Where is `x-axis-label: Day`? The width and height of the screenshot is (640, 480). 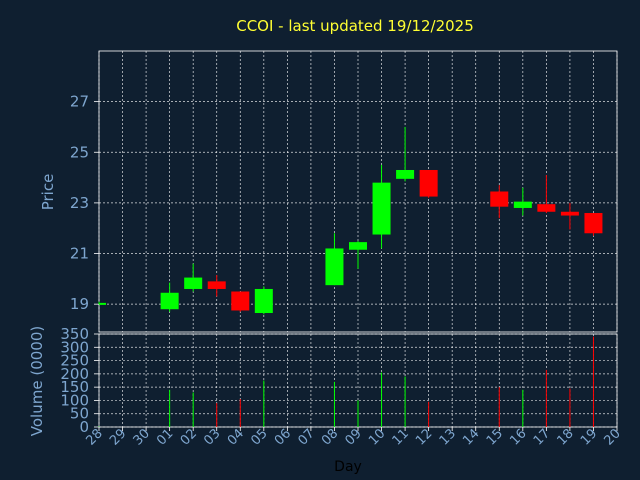
x-axis-label: Day is located at coordinates (348, 467).